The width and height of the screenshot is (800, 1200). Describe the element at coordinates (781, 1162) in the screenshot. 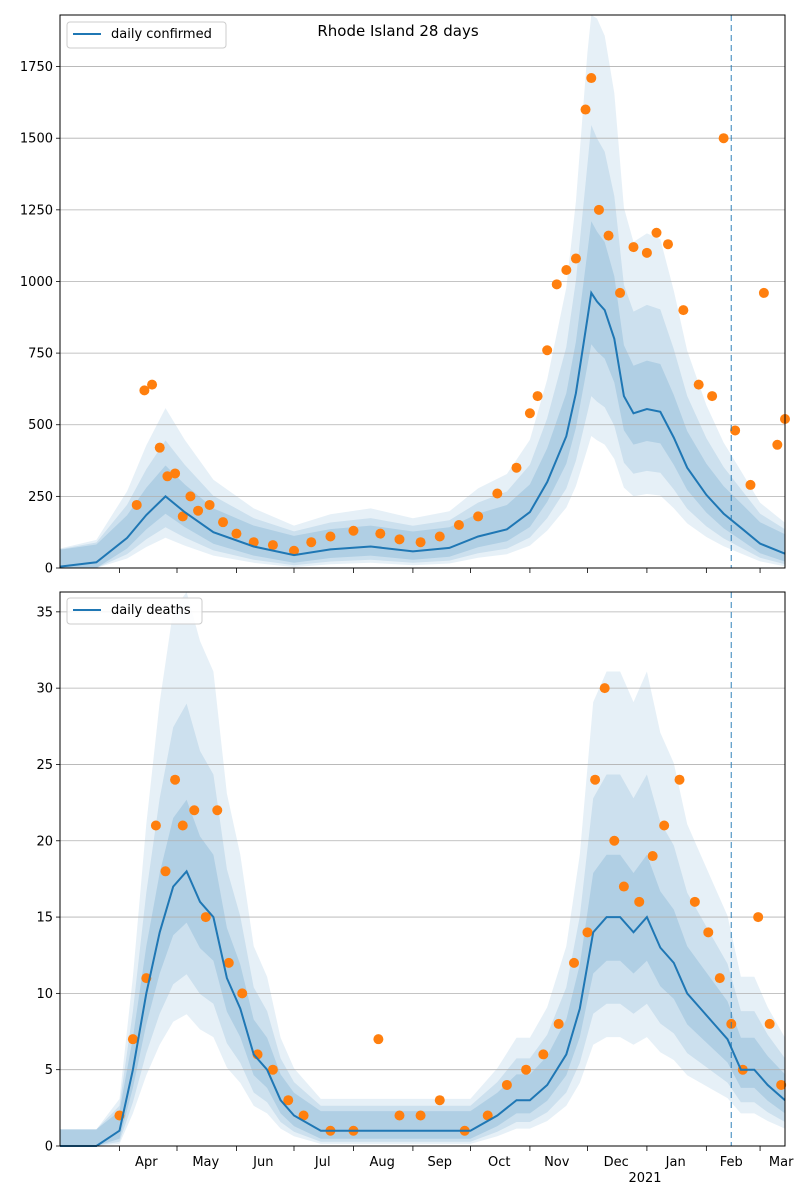

I see `x-tick-label: Mar` at that location.